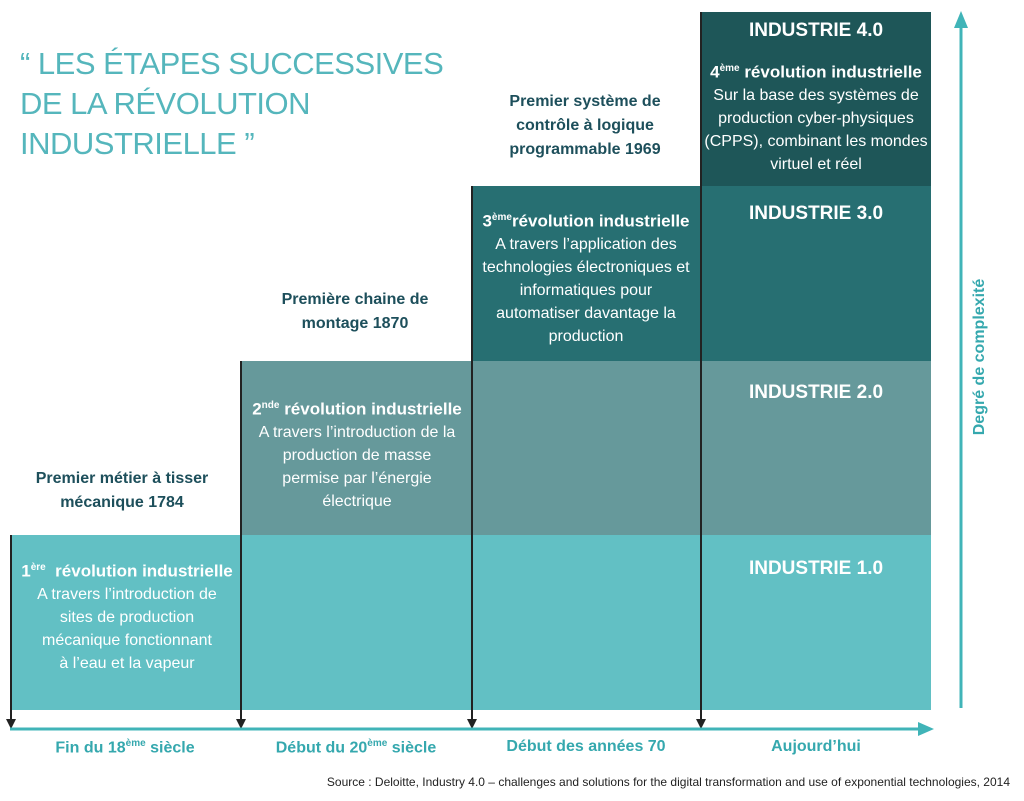 This screenshot has width=1024, height=801. What do you see at coordinates (586, 448) in the screenshot?
I see `industry-2-band` at bounding box center [586, 448].